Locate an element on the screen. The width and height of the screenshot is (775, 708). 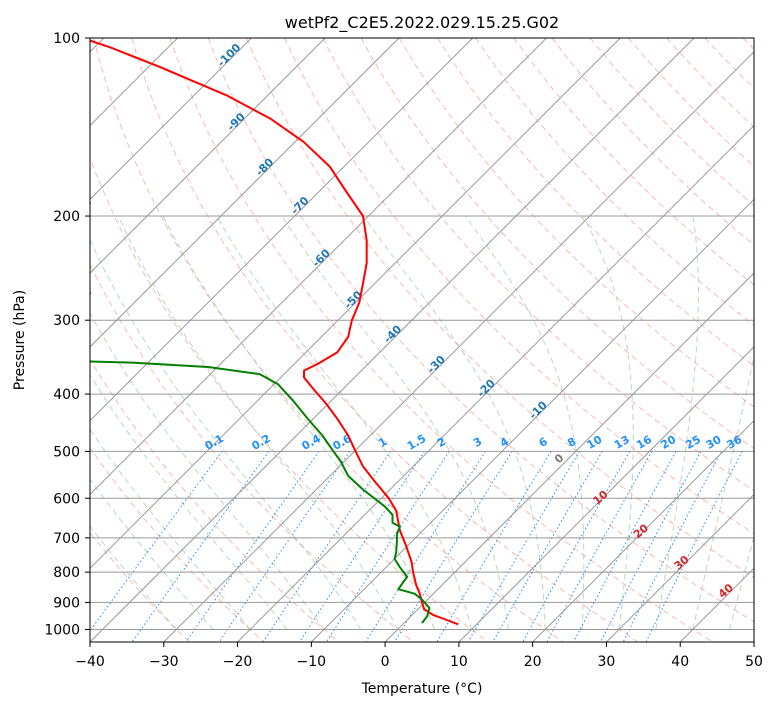
y-tick-label: 1000 is located at coordinates (62, 630).